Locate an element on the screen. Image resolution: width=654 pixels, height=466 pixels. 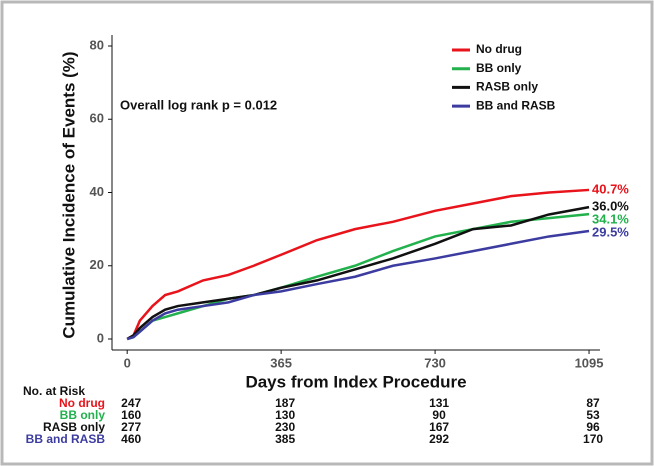
x-tick-label: 1095 is located at coordinates (589, 362).